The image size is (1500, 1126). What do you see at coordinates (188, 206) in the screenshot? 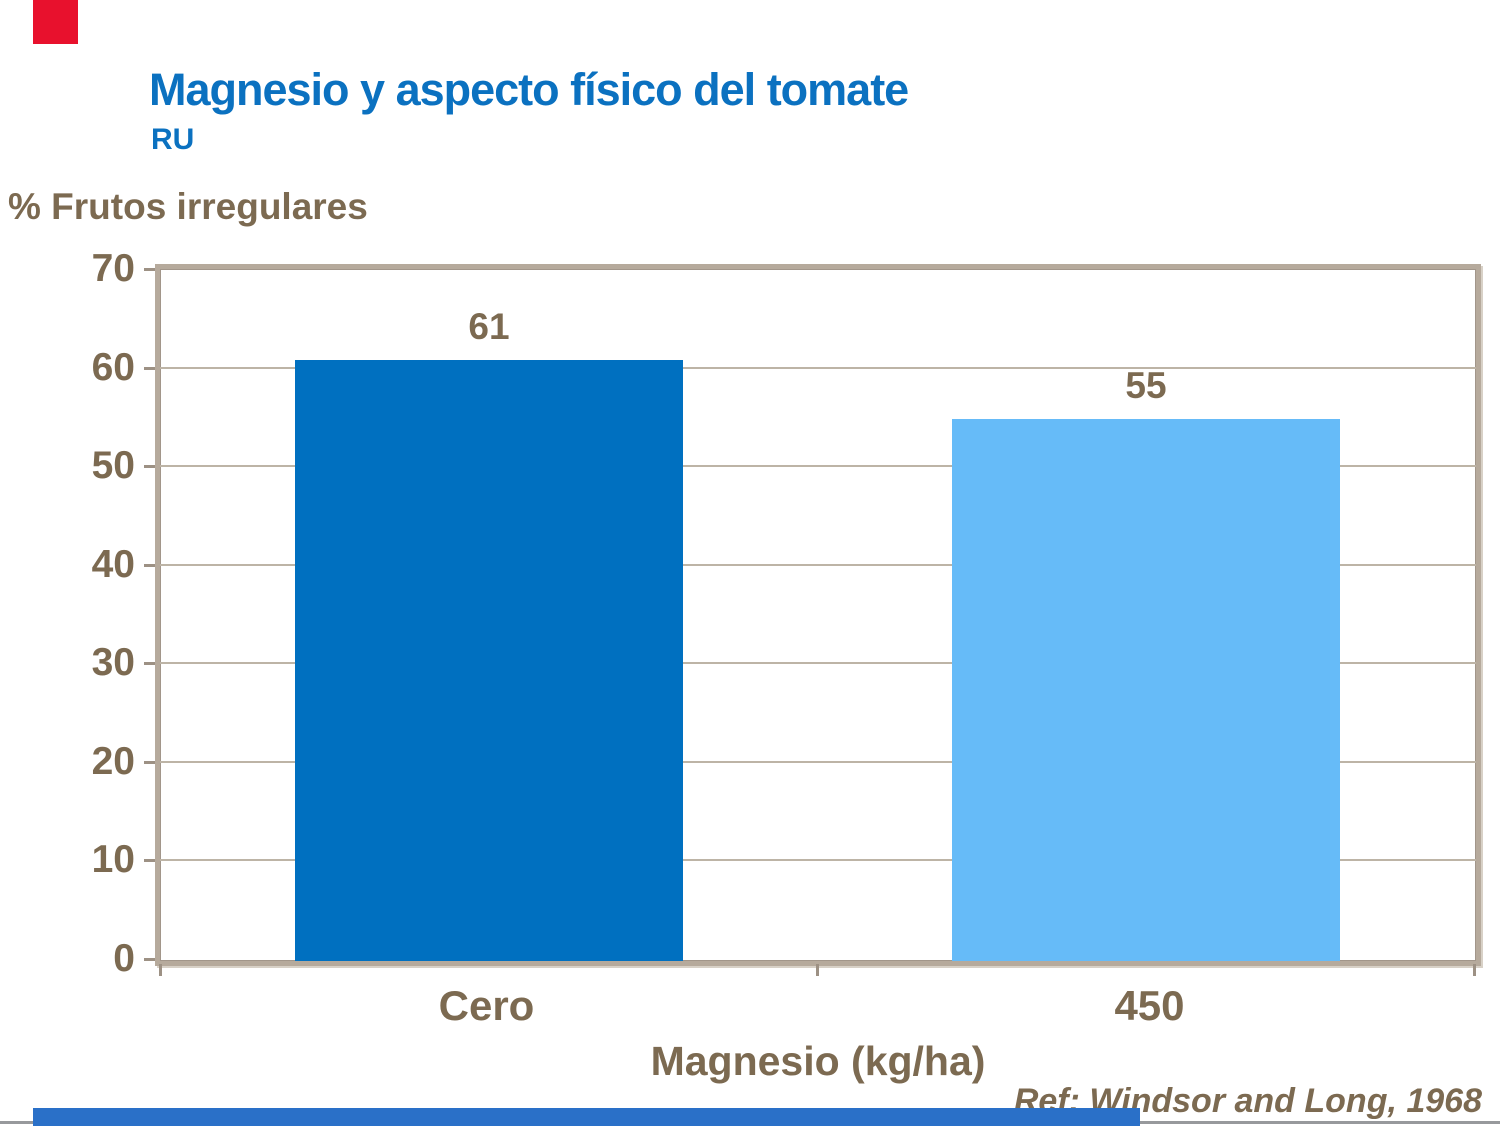
I see `y-axis-title: % Frutos irregulares` at bounding box center [188, 206].